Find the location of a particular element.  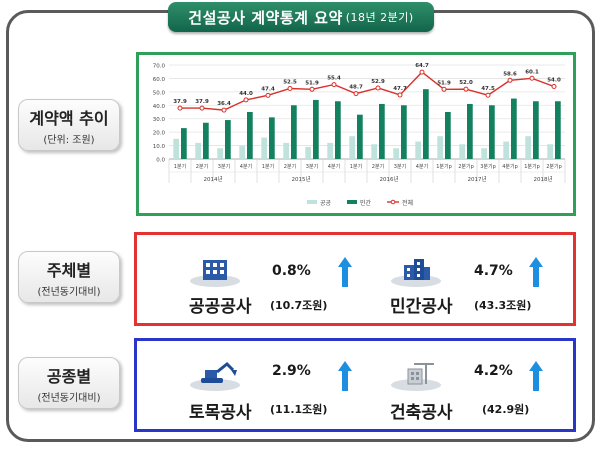

legend-swatch-private is located at coordinates (352, 202).